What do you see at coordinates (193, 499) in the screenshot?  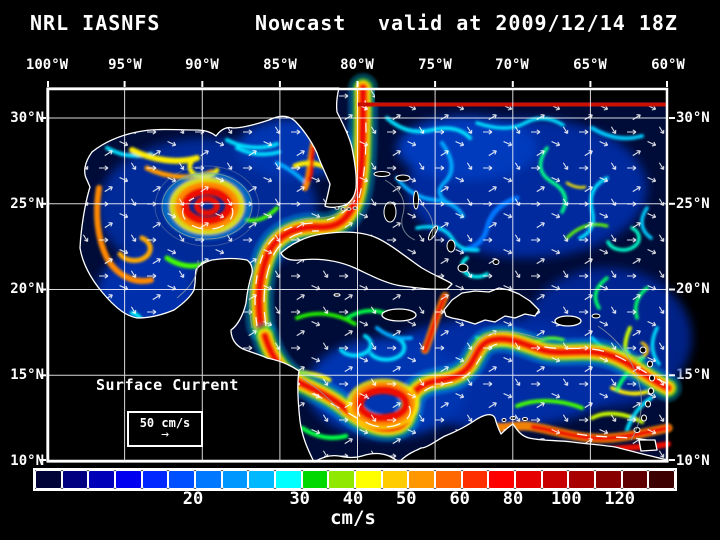 I see `colorbar-tick-label: 20` at bounding box center [193, 499].